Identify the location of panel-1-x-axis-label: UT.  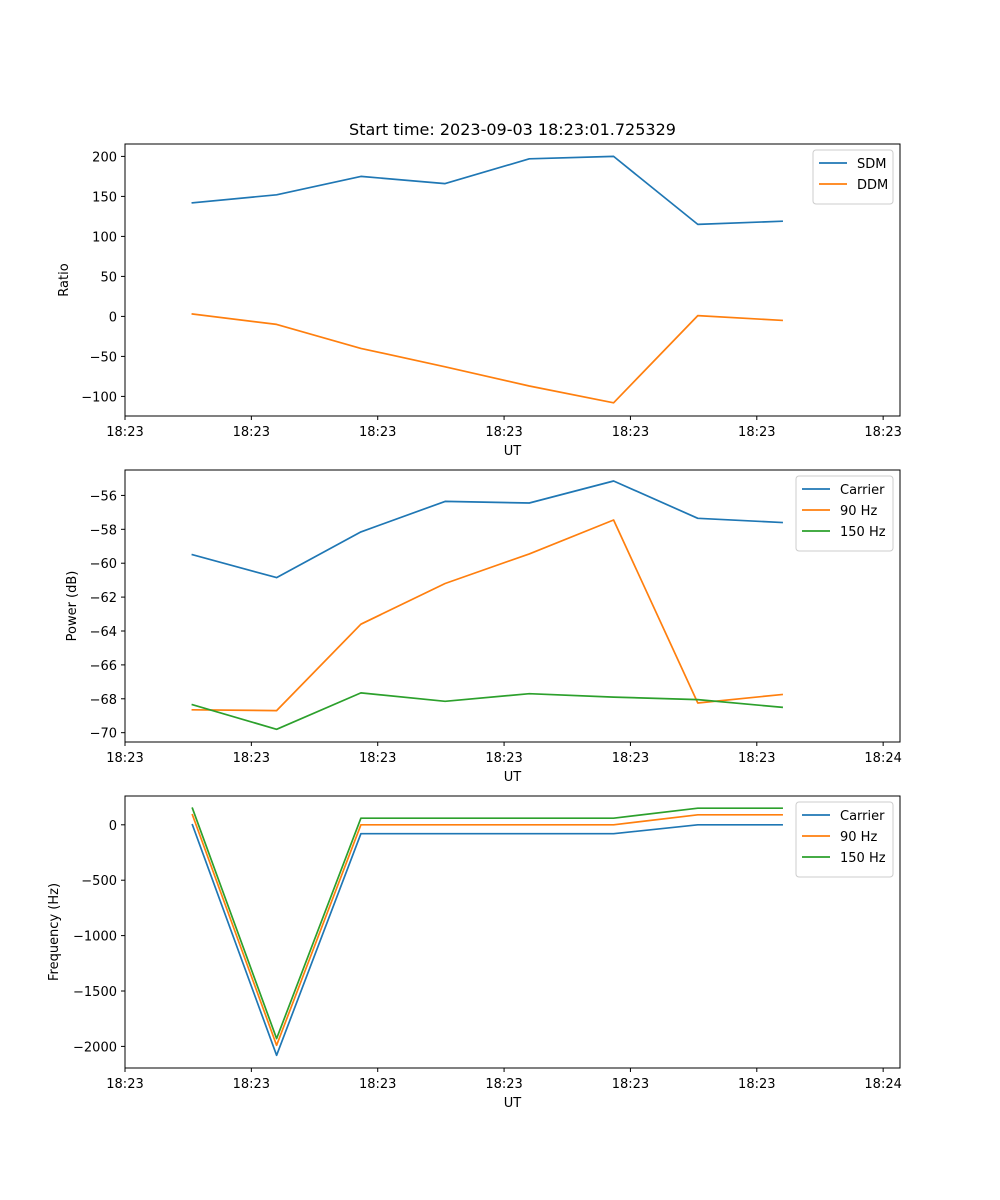
(513, 451).